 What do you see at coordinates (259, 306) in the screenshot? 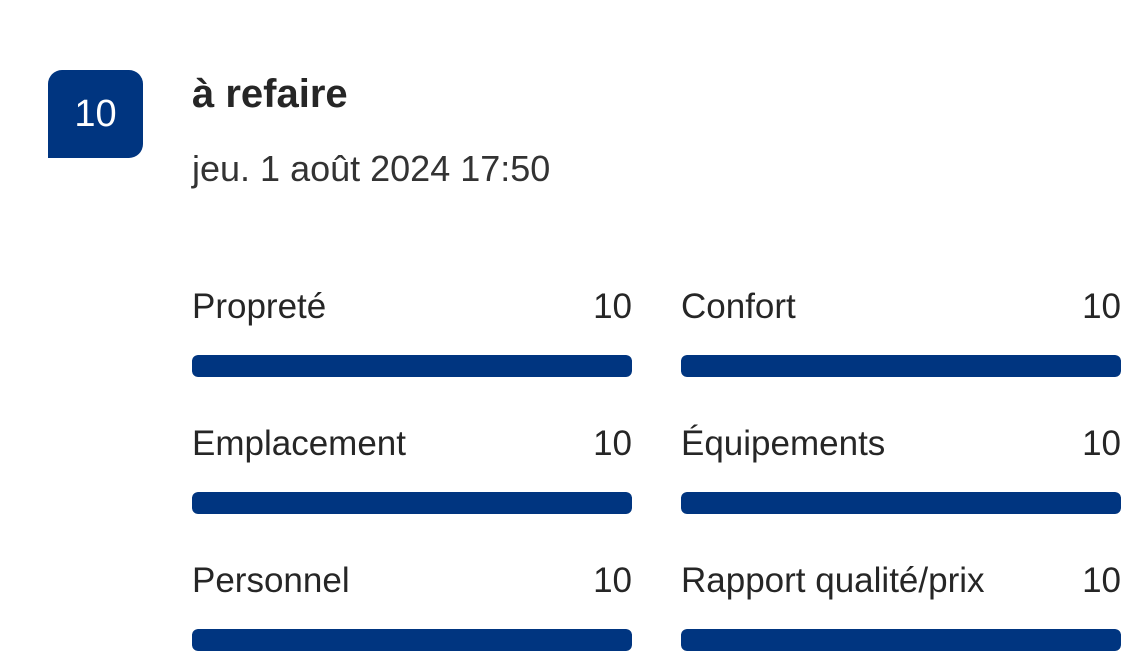
I see `category-label: Propreté` at bounding box center [259, 306].